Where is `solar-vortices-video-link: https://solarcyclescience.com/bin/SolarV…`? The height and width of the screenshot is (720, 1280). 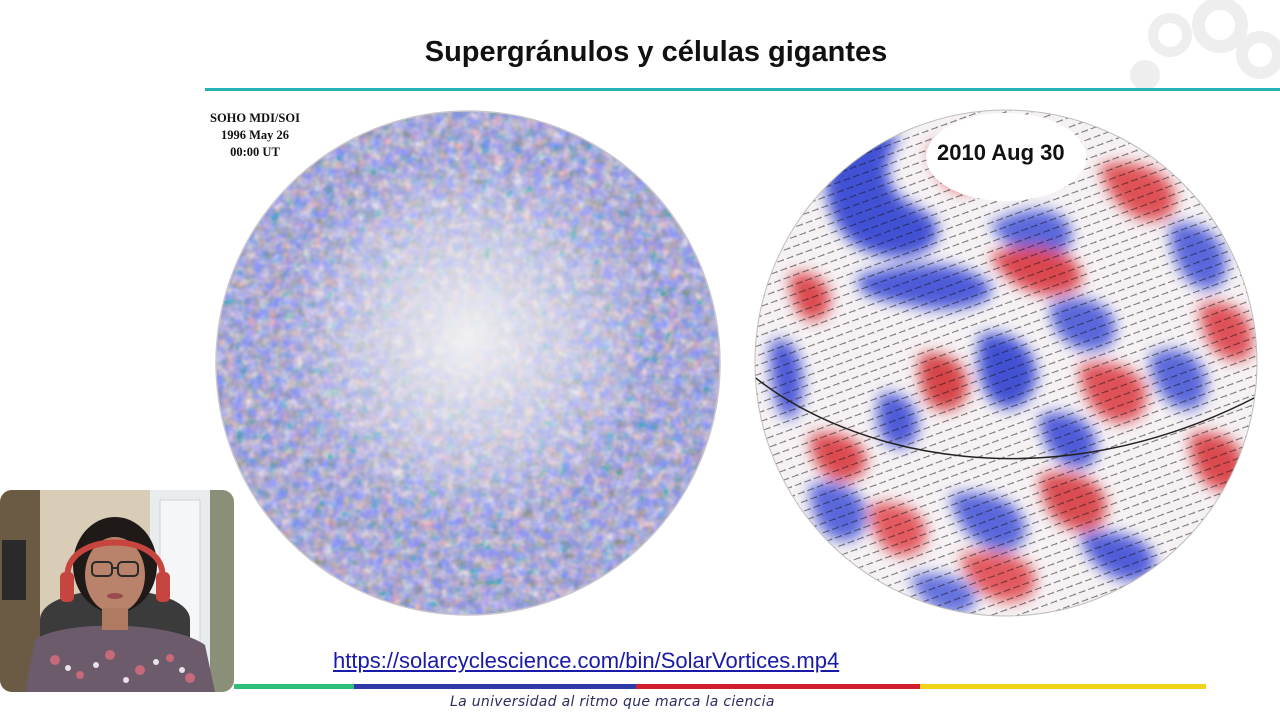
solar-vortices-video-link: https://solarcyclescience.com/bin/SolarV… is located at coordinates (586, 660).